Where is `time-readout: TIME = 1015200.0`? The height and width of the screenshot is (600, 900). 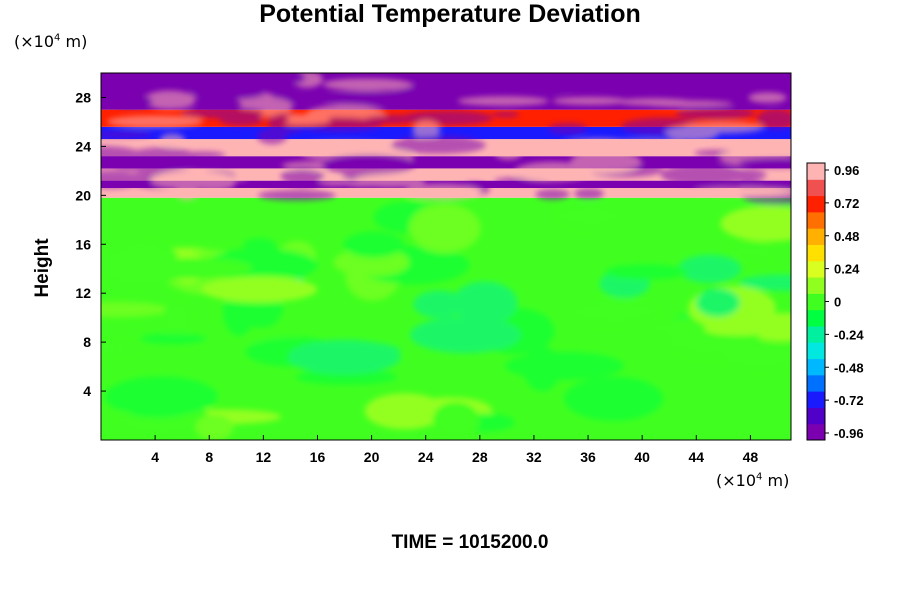 time-readout: TIME = 1015200.0 is located at coordinates (470, 542).